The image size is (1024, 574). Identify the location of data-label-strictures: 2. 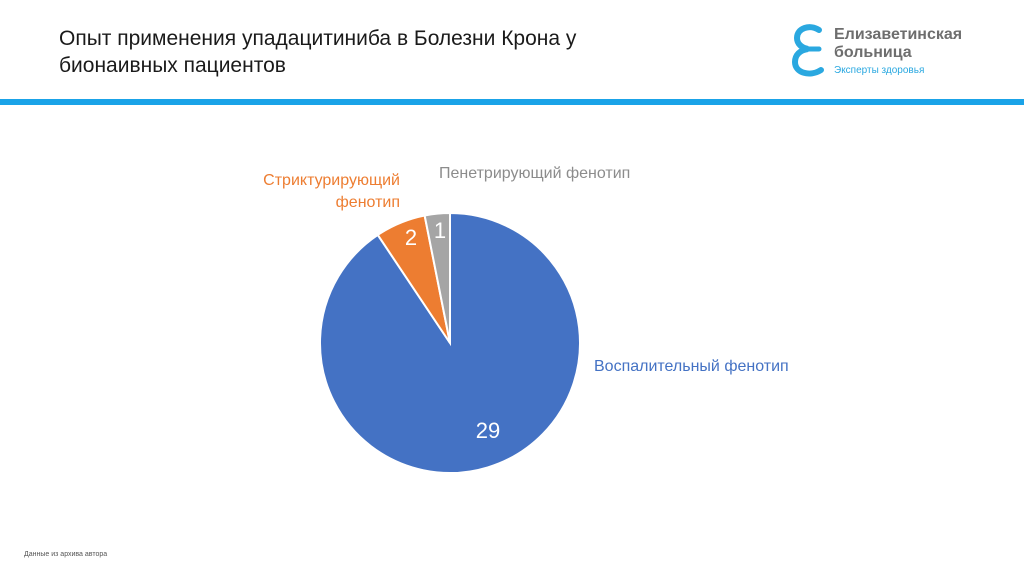
(411, 237).